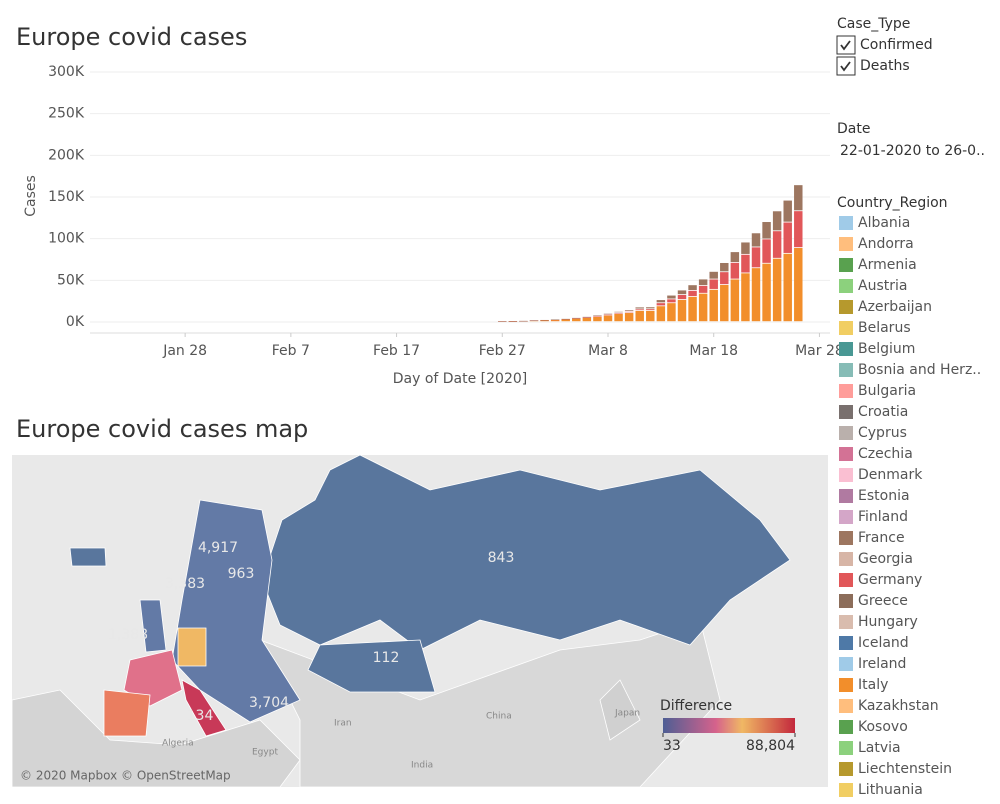 The width and height of the screenshot is (1000, 804). I want to click on place-label: Iran, so click(343, 724).